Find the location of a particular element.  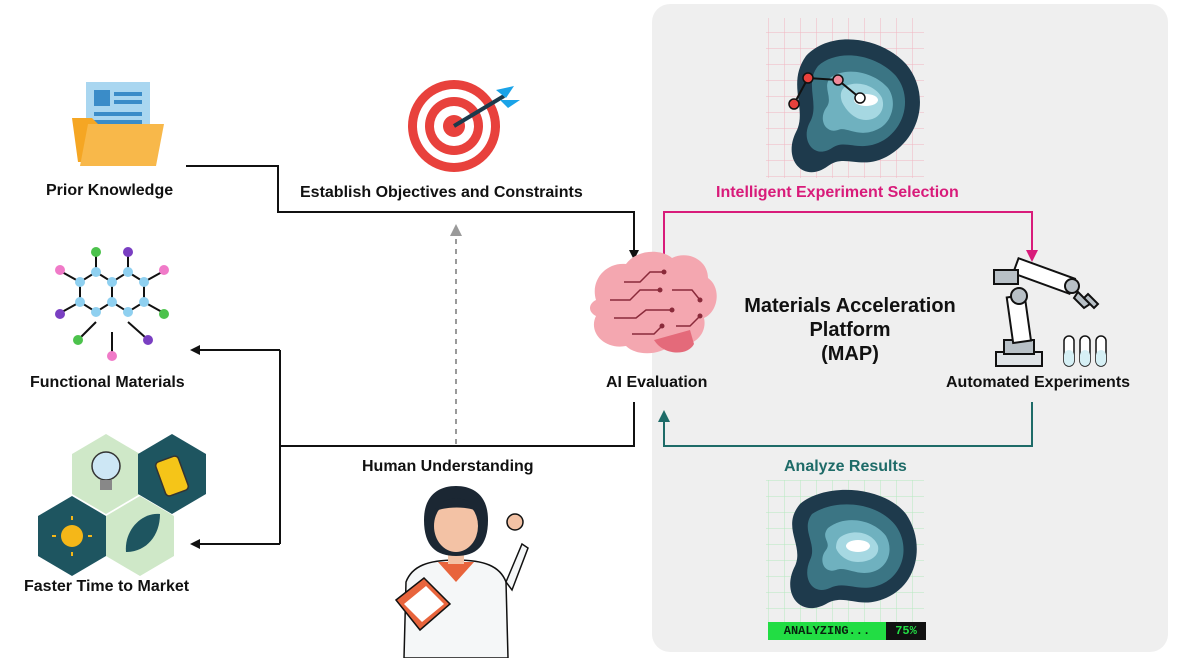

platform-title-line-2: Platform is located at coordinates (850, 330).